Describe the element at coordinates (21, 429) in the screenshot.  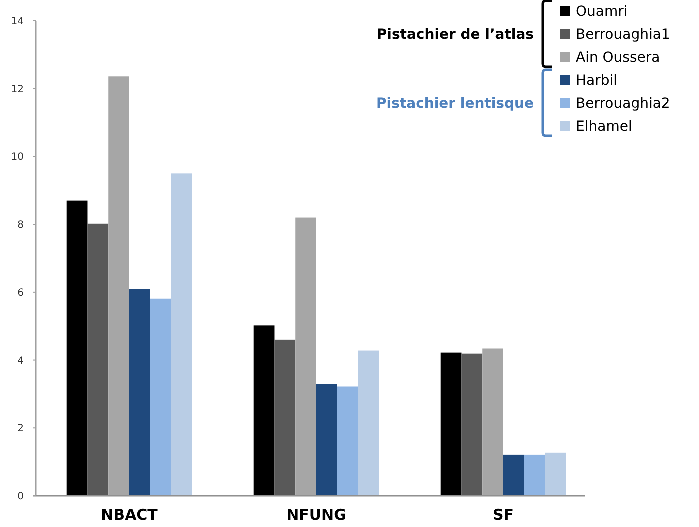
I see `y-tick-label: 2` at that location.